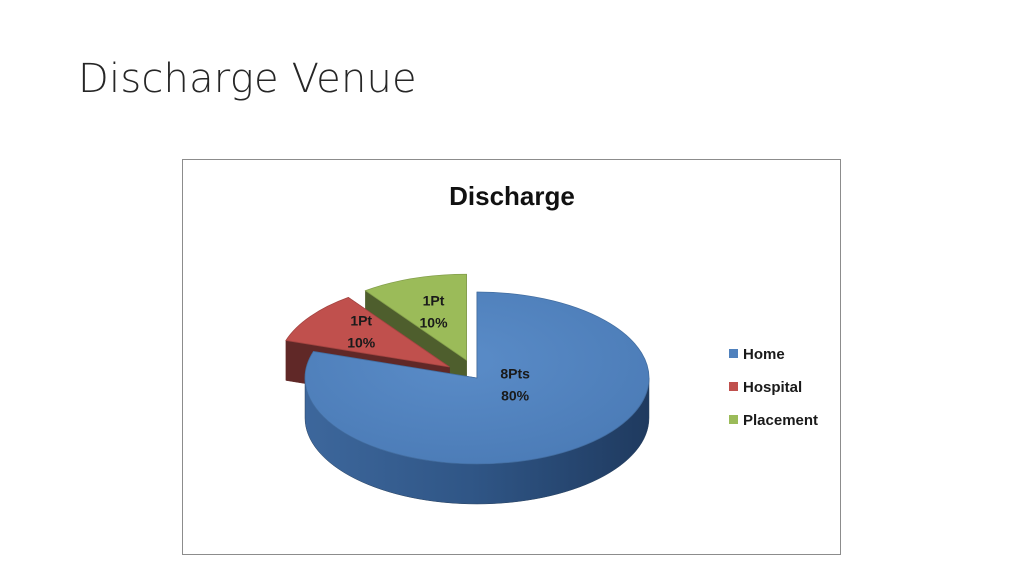  What do you see at coordinates (434, 323) in the screenshot?
I see `data-label-placement-percent: 10%` at bounding box center [434, 323].